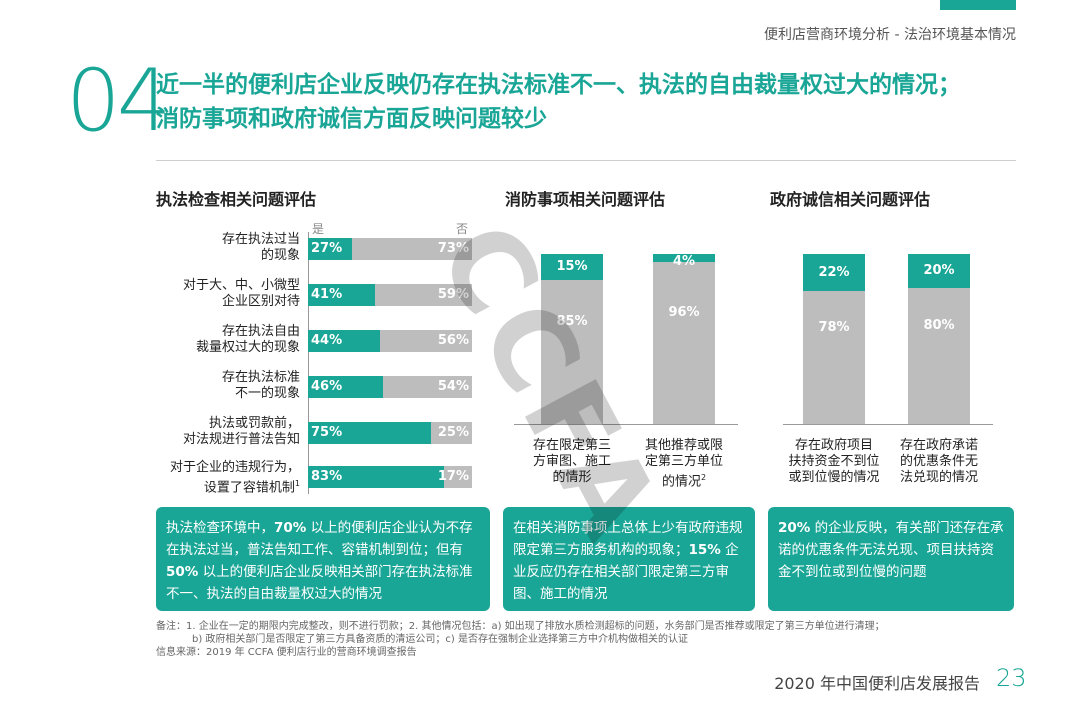 The width and height of the screenshot is (1080, 722). What do you see at coordinates (390, 249) in the screenshot?
I see `hbar-no-segment: 27% 73%` at bounding box center [390, 249].